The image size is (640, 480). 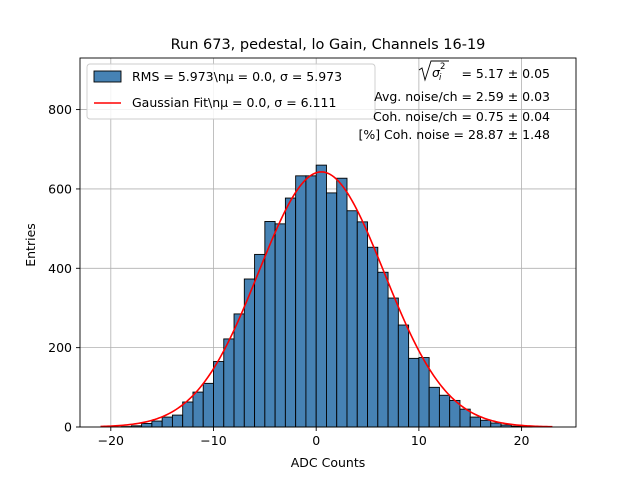 I want to click on y-tick-label: 0, so click(x=68, y=427).